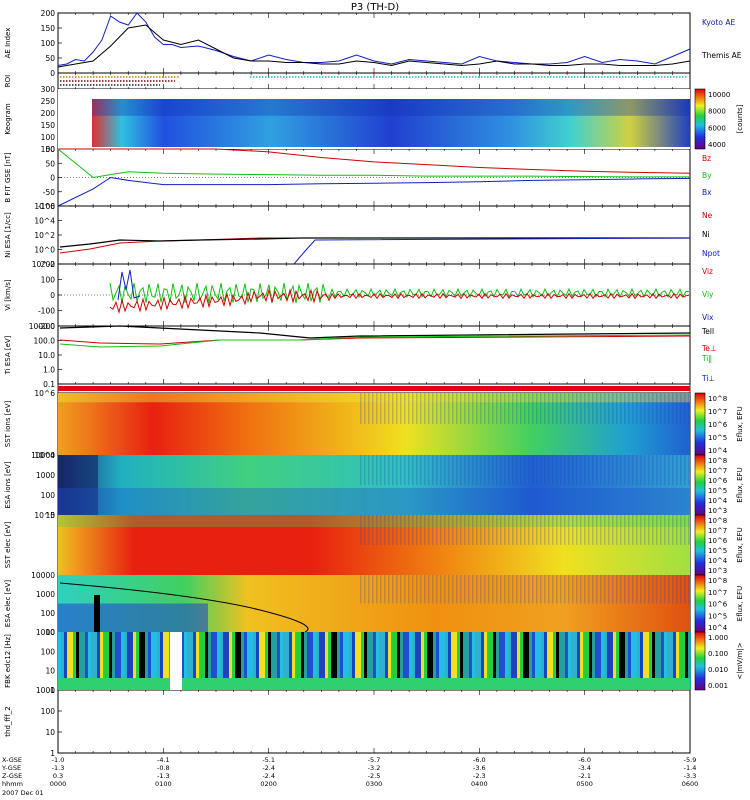 This screenshot has width=750, height=800. Describe the element at coordinates (50, 149) in the screenshot. I see `keogram-y-tick-label: 50` at that location.